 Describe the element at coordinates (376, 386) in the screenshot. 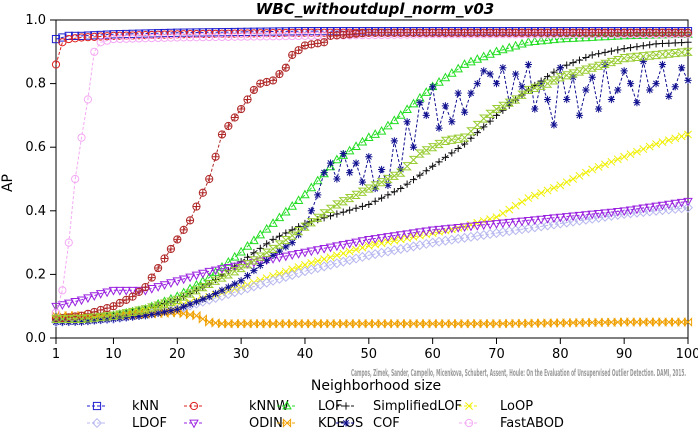

I see `x-axis-label: Neighborhood size` at that location.